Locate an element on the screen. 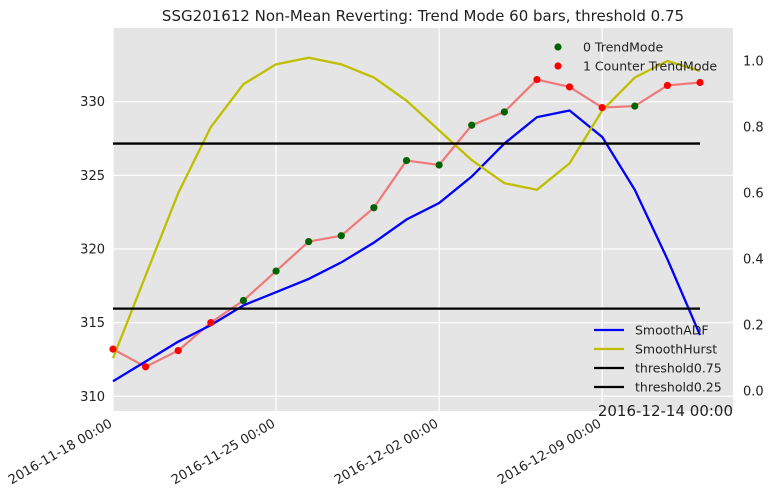 Image resolution: width=771 pixels, height=500 pixels. x-tick-label: 2016-12-02 00:00 is located at coordinates (386, 452).